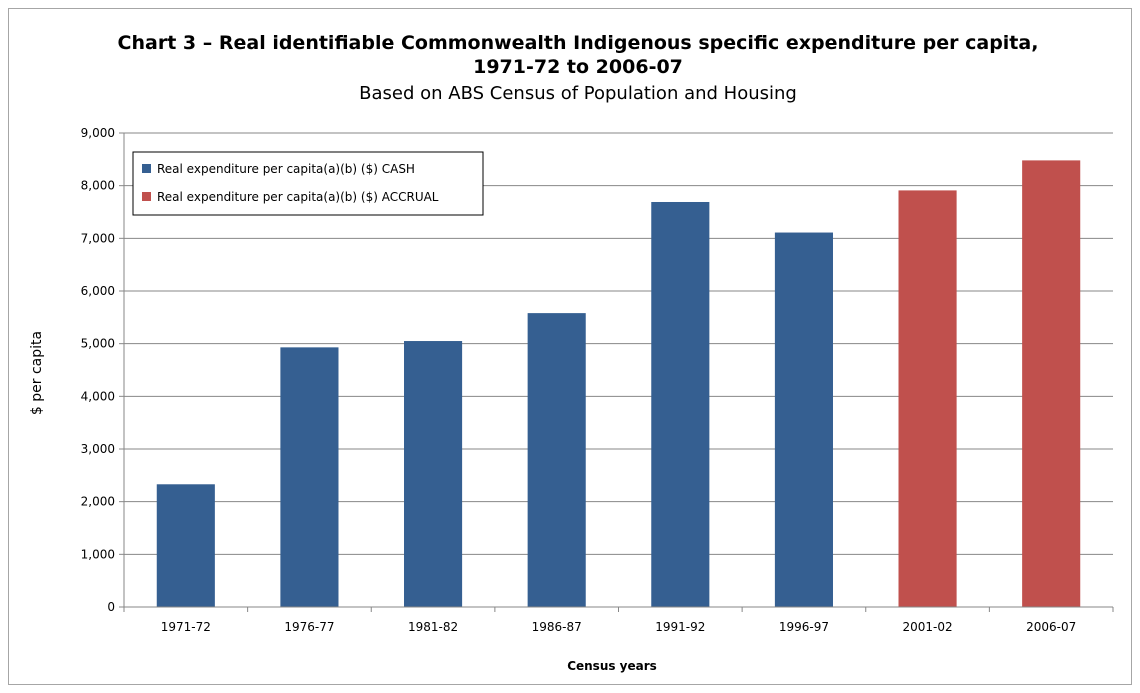 This screenshot has height=693, width=1140. I want to click on y-tick-label: 3,000, so click(98, 449).